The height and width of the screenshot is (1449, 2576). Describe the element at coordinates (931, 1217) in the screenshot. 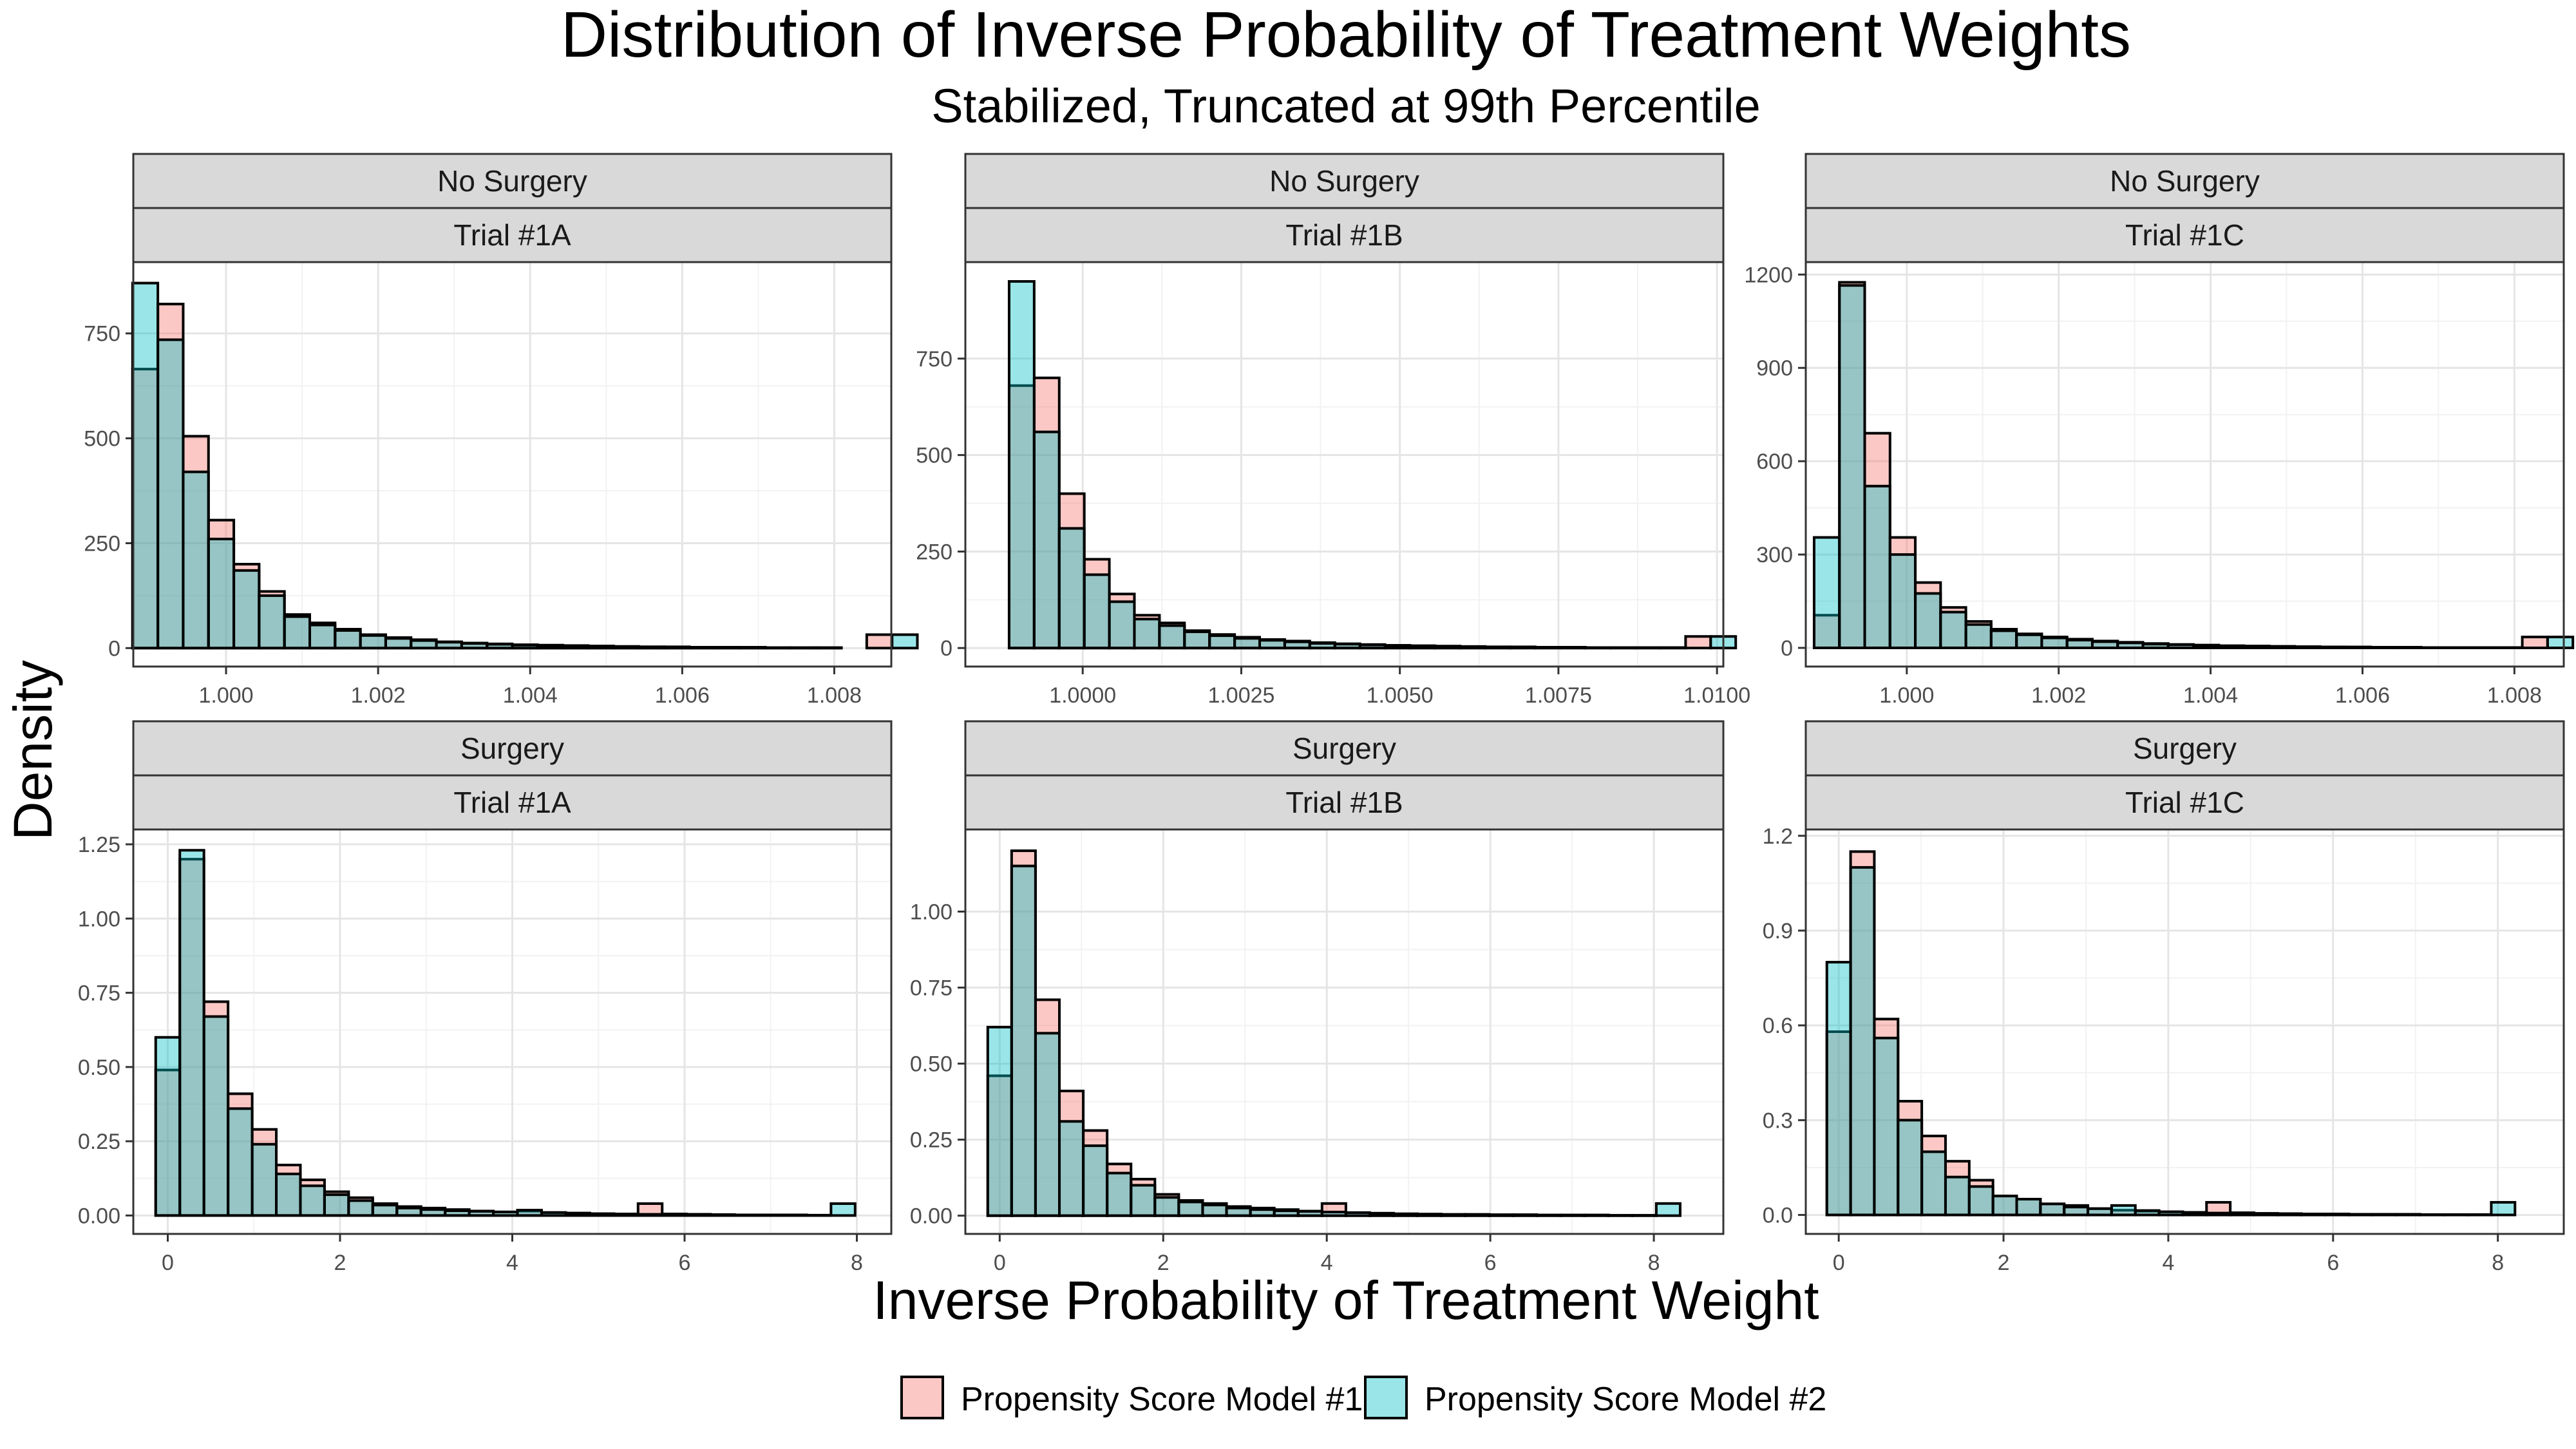

I see `y-tick-label: 0.00` at that location.